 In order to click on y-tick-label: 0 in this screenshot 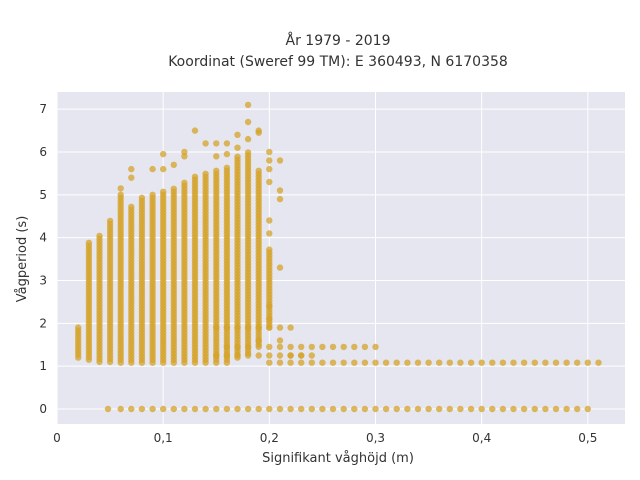, I will do `click(43, 409)`.